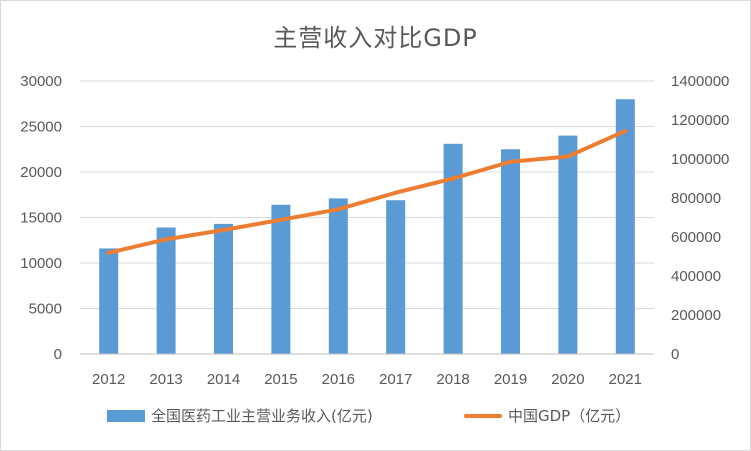 The image size is (751, 451). Describe the element at coordinates (696, 237) in the screenshot. I see `y-right-tick-label: 600000` at that location.